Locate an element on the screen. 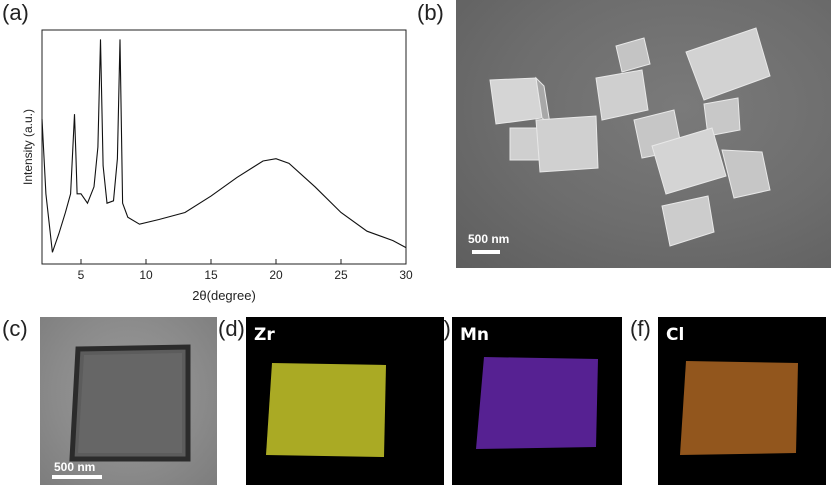 The height and width of the screenshot is (485, 831). eds-mn-label: Mn is located at coordinates (475, 335).